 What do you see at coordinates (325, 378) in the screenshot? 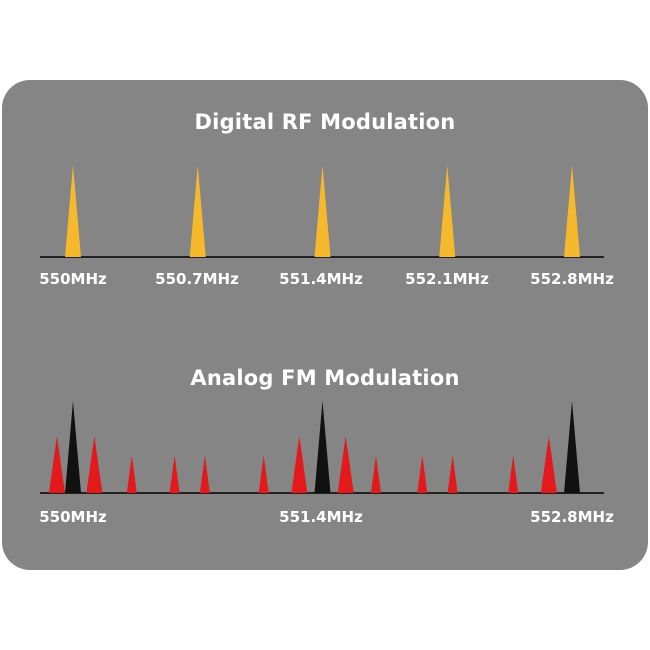
I see `analog-title: Analog FM Modulation` at bounding box center [325, 378].